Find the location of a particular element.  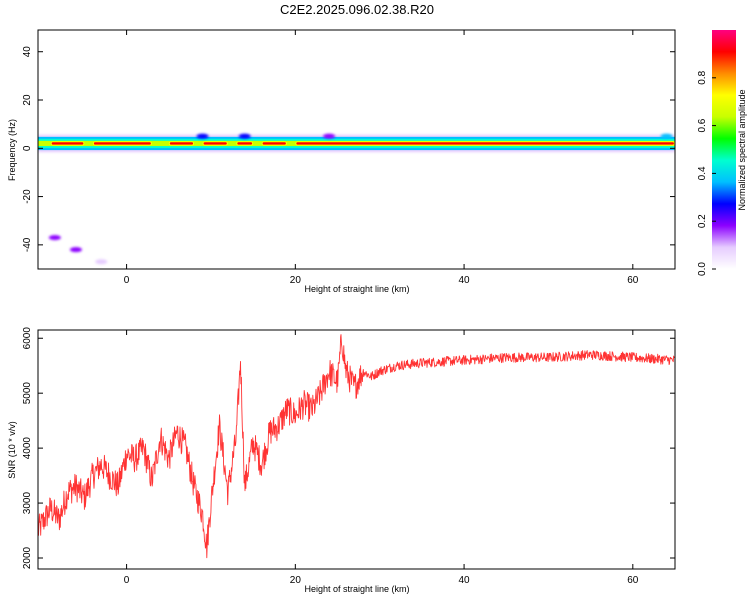

colorbar-axes: 0.0 0.2 0.4 0.6 0.8 is located at coordinates (706, 173).